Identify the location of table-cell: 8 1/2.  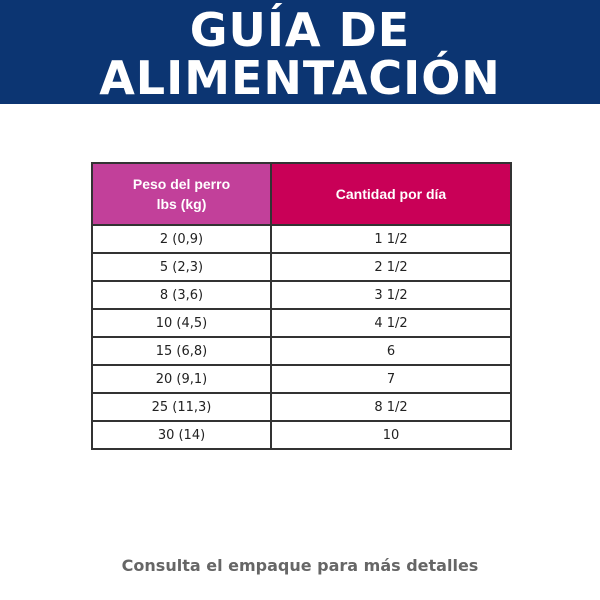
(391, 407).